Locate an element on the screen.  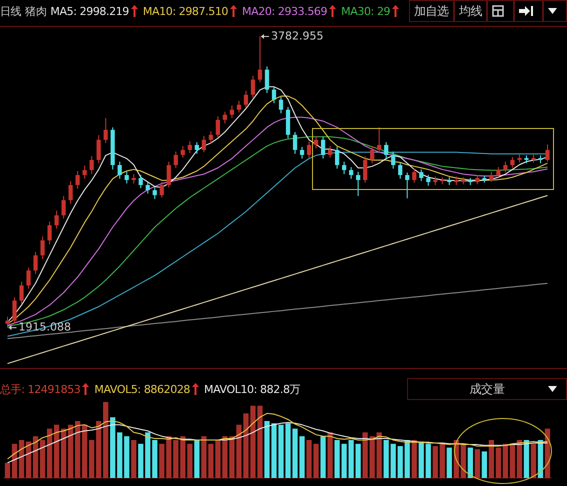
chart-title: 日线 is located at coordinates (11, 11).